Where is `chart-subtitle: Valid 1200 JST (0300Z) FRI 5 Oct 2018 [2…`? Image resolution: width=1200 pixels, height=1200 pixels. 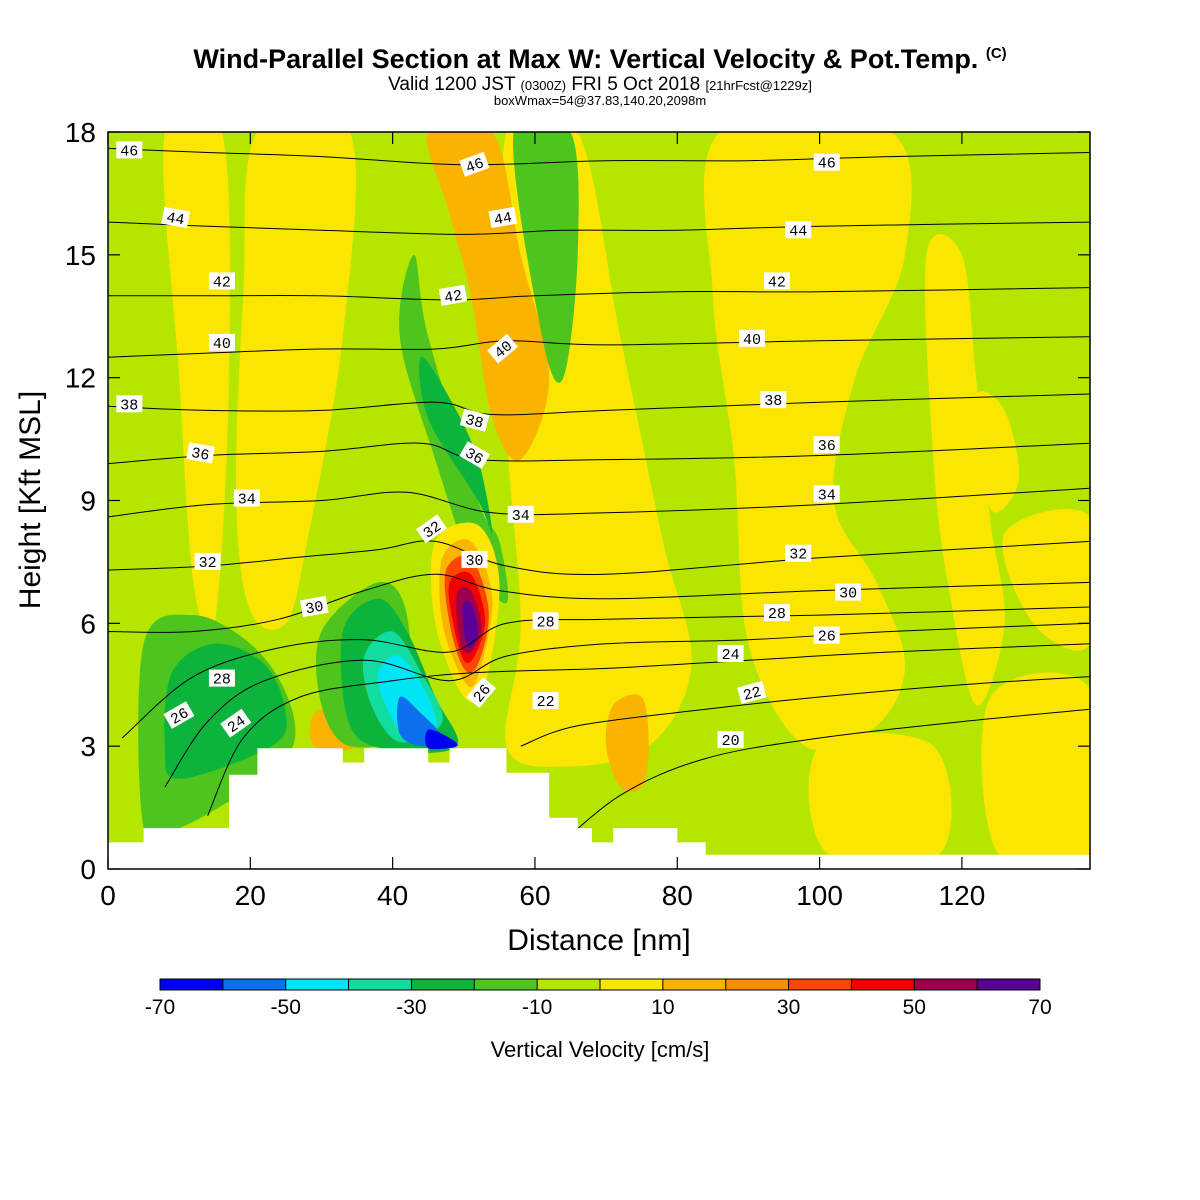
chart-subtitle: Valid 1200 JST (0300Z) FRI 5 Oct 2018 [2… is located at coordinates (600, 84).